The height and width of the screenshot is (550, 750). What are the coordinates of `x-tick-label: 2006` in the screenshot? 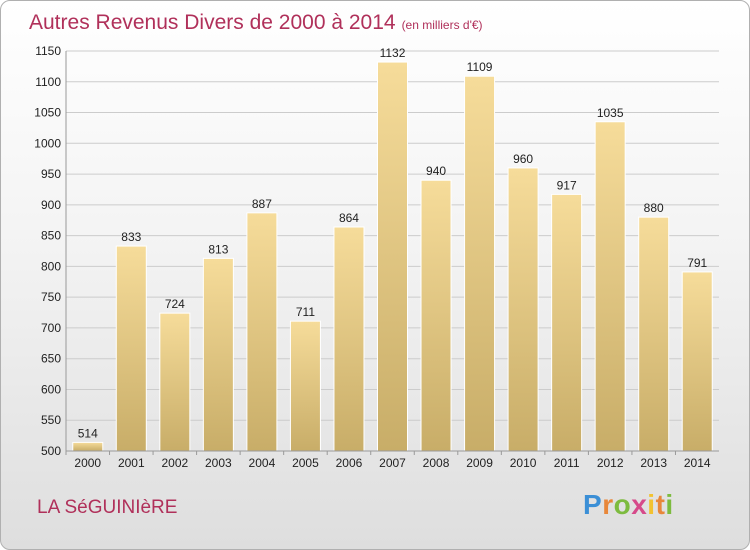 It's located at (349, 463).